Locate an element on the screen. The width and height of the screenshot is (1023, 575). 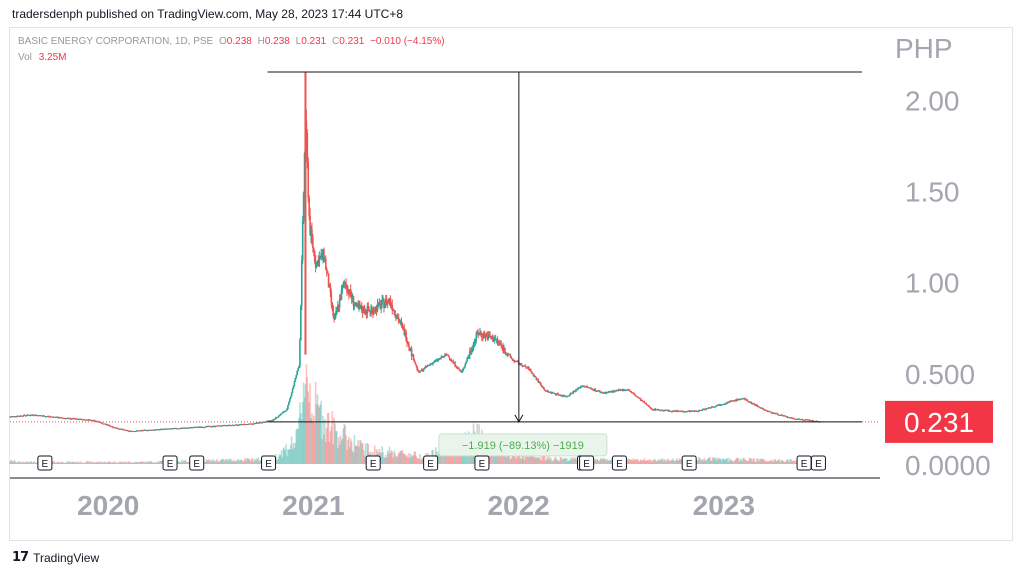
time-axis: 2020 2021 2022 2023 is located at coordinates (445, 499).